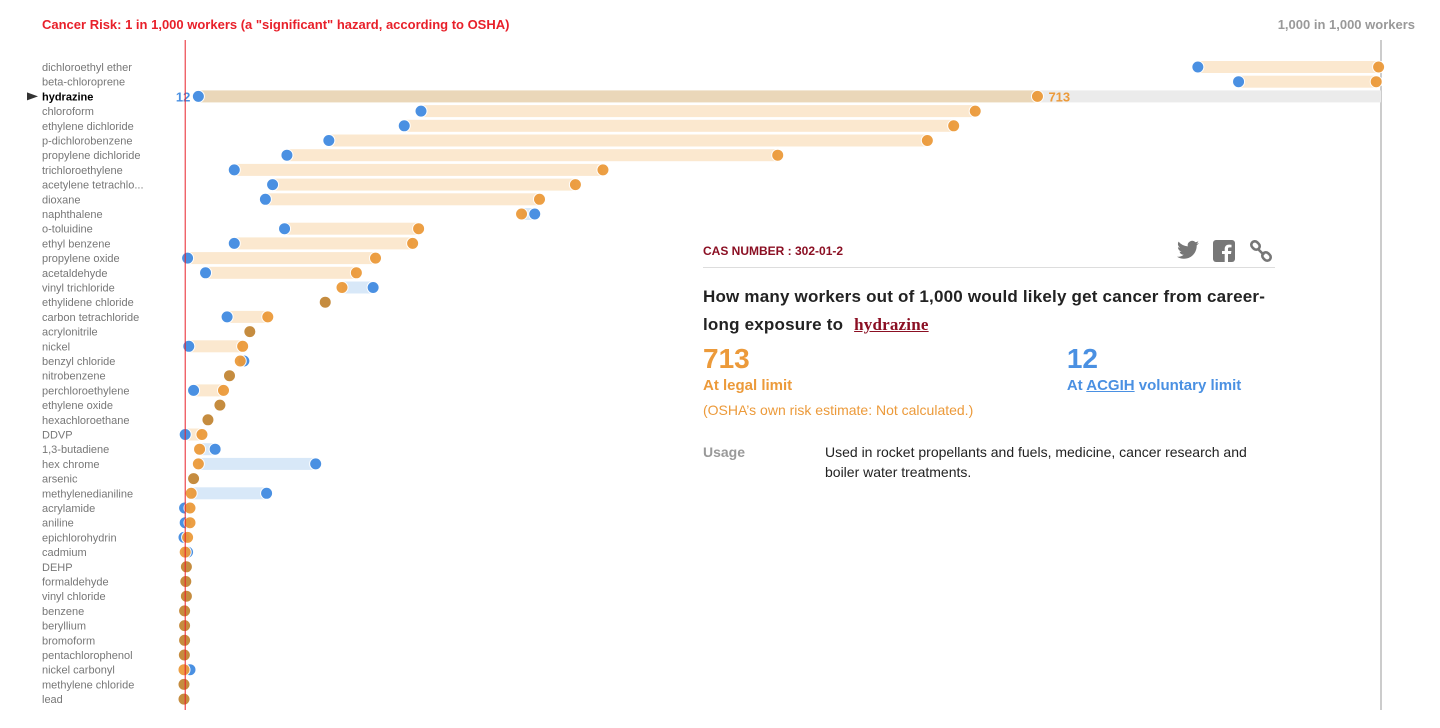 The image size is (1440, 728). I want to click on row-label: ethylidene chloride, so click(88, 303).